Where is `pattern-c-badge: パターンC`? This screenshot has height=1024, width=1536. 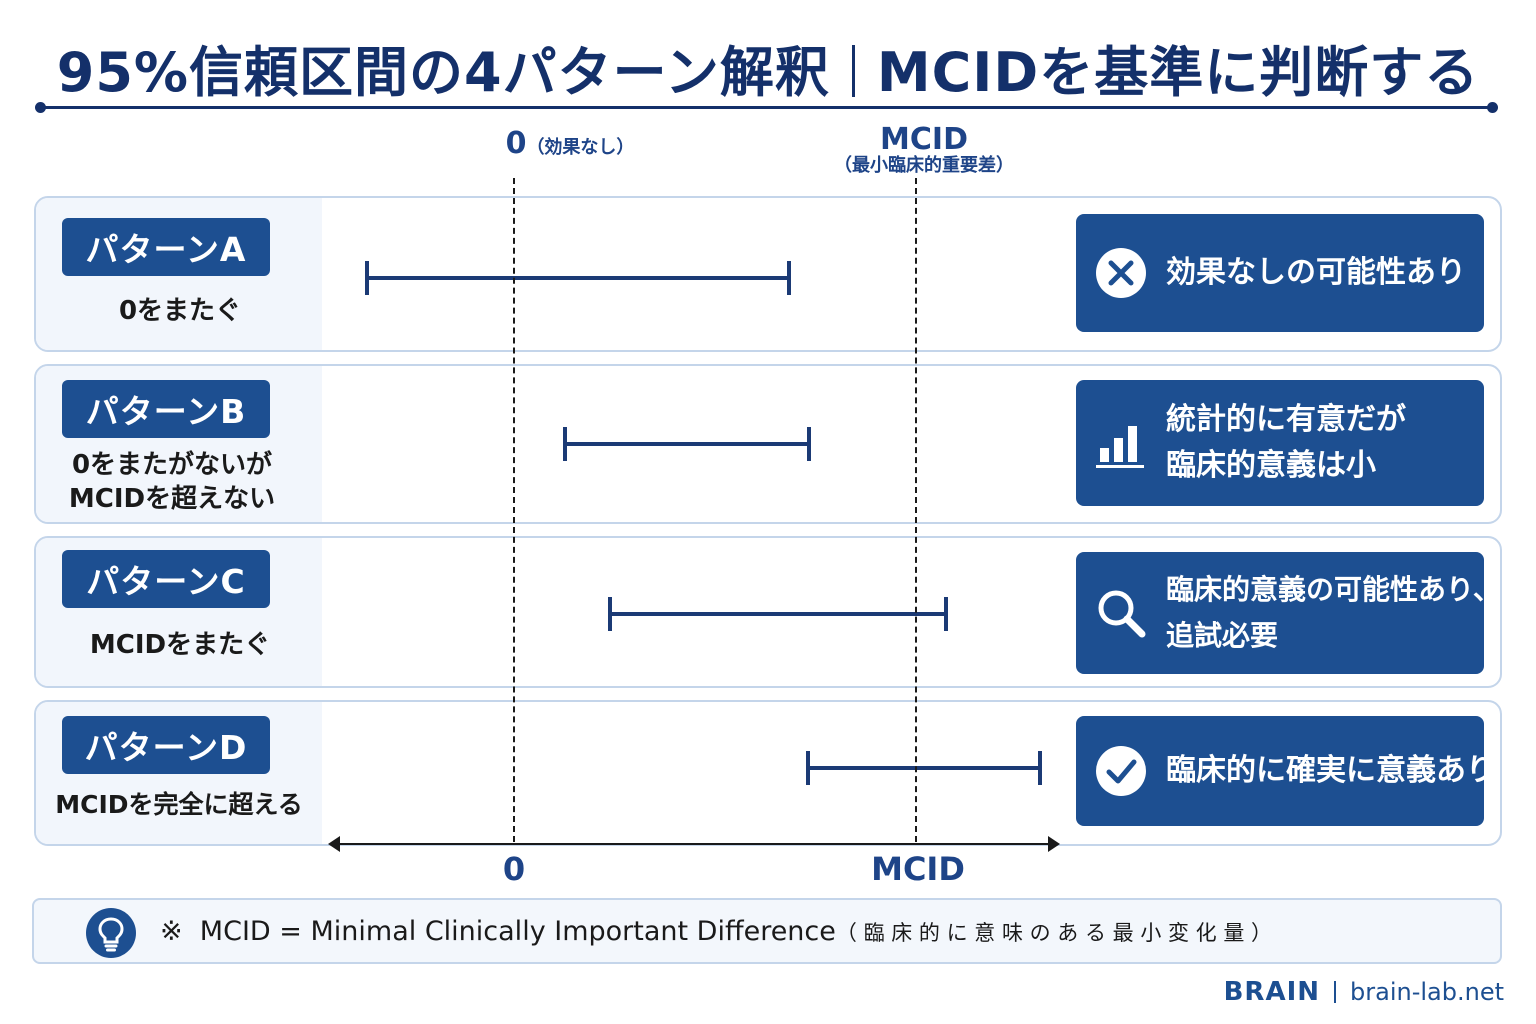
pattern-c-badge: パターンC is located at coordinates (166, 579).